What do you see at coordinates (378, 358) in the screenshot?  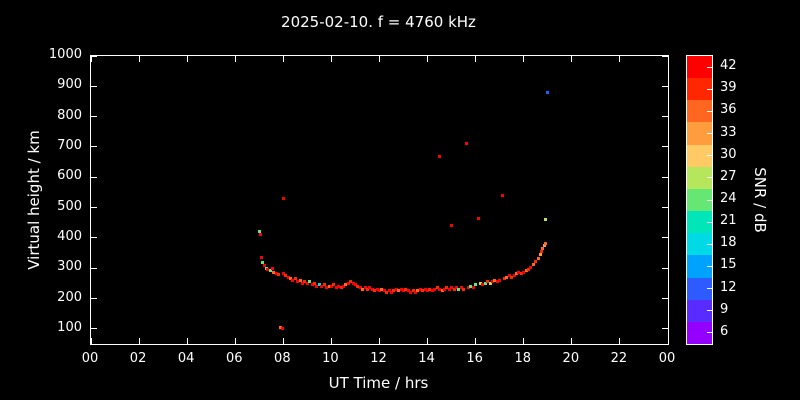 I see `x-tick-label: 12` at bounding box center [378, 358].